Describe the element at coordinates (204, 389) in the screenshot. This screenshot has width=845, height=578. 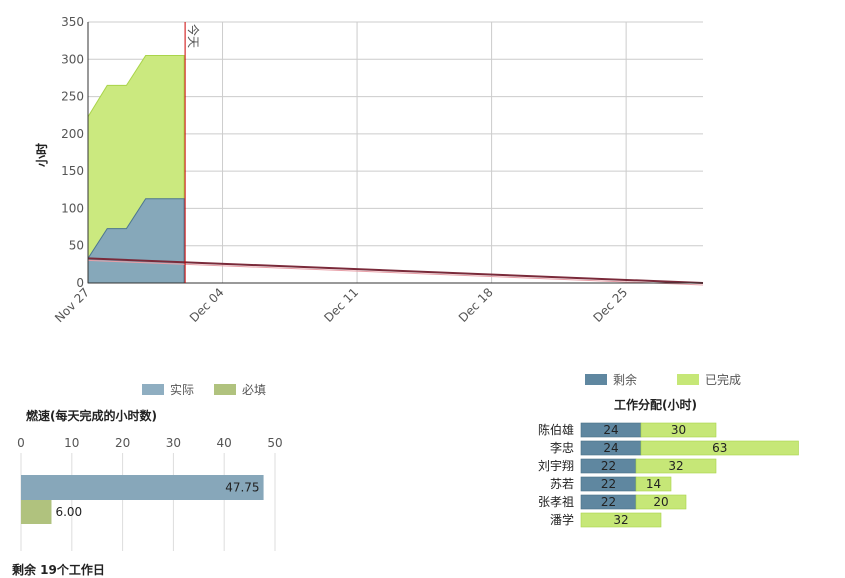
I see `velocity-legend: 实际 必填` at that location.